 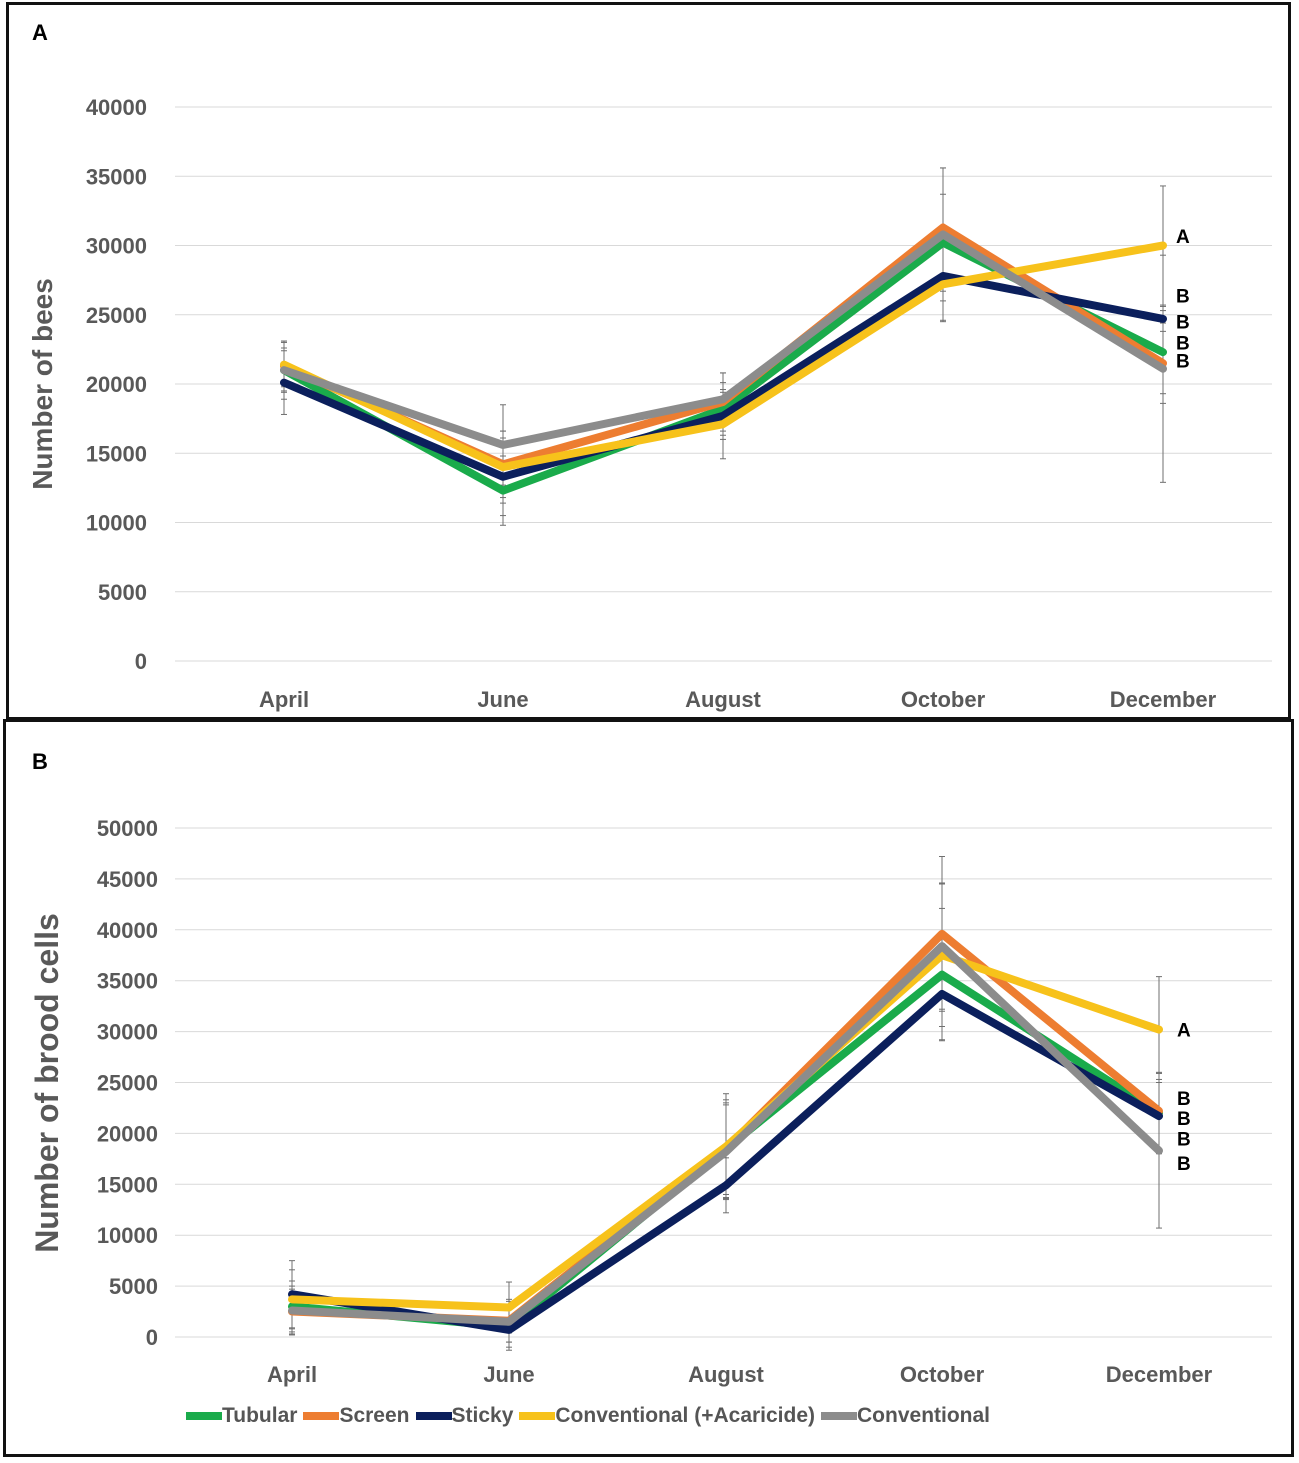 What do you see at coordinates (122, 592) in the screenshot?
I see `bees-ytick-label: 5000` at bounding box center [122, 592].